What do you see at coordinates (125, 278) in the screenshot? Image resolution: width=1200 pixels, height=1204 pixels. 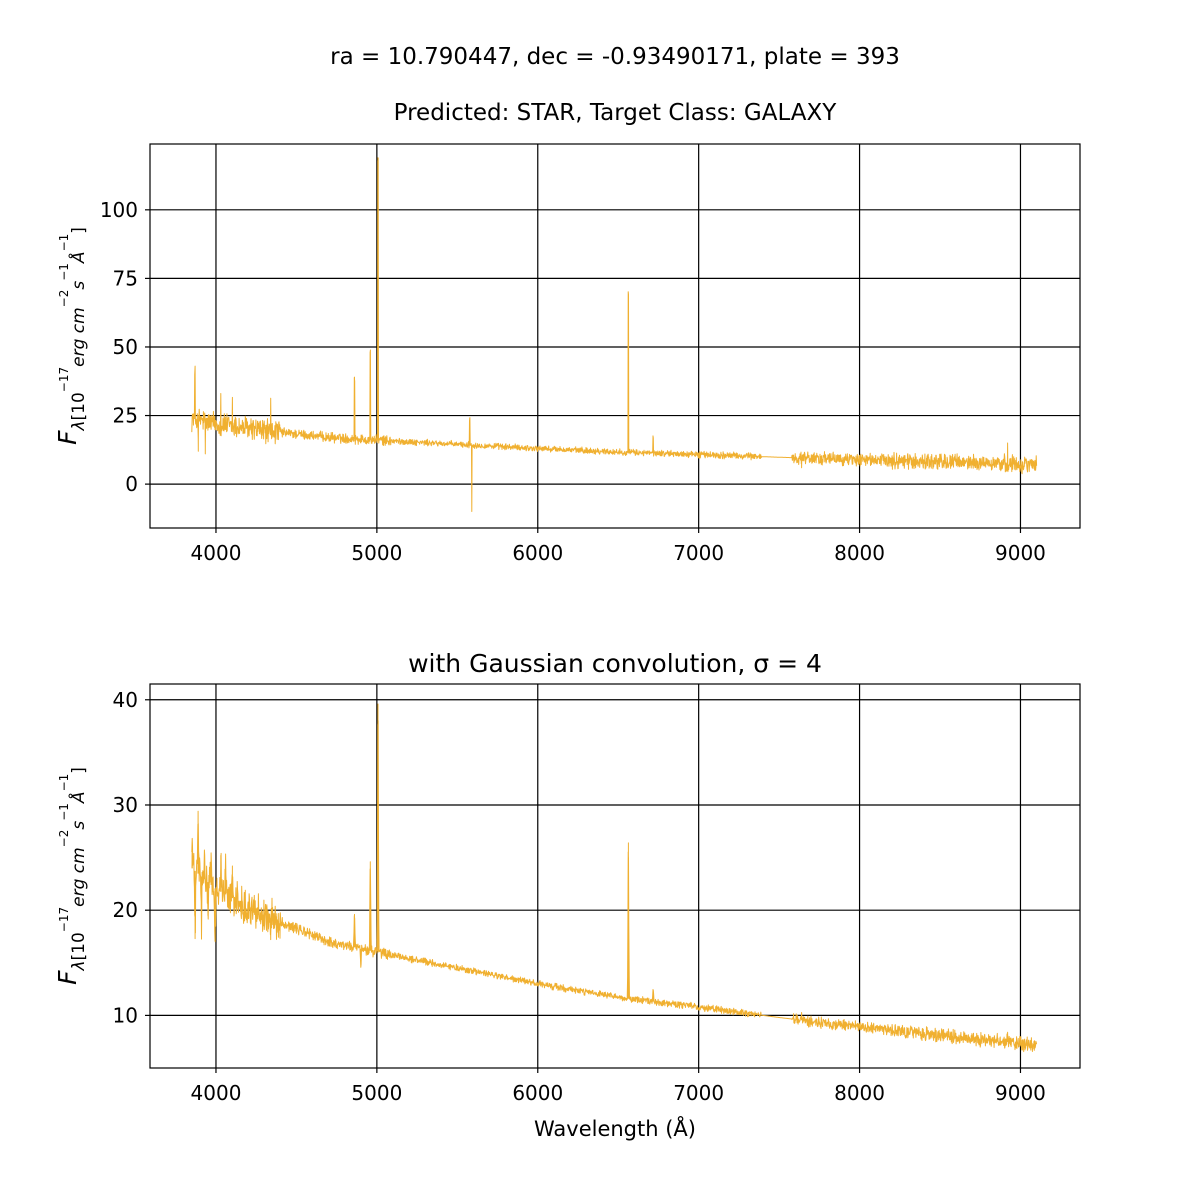 I see `y-tick-label: 75` at bounding box center [125, 278].